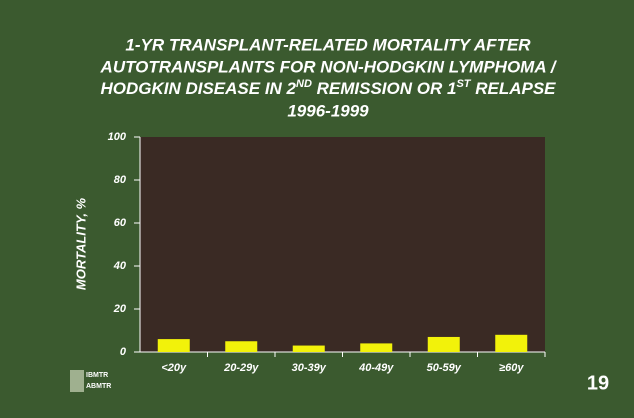 The height and width of the screenshot is (418, 634). Describe the element at coordinates (117, 137) in the screenshot. I see `y-tick-label: 100` at that location.